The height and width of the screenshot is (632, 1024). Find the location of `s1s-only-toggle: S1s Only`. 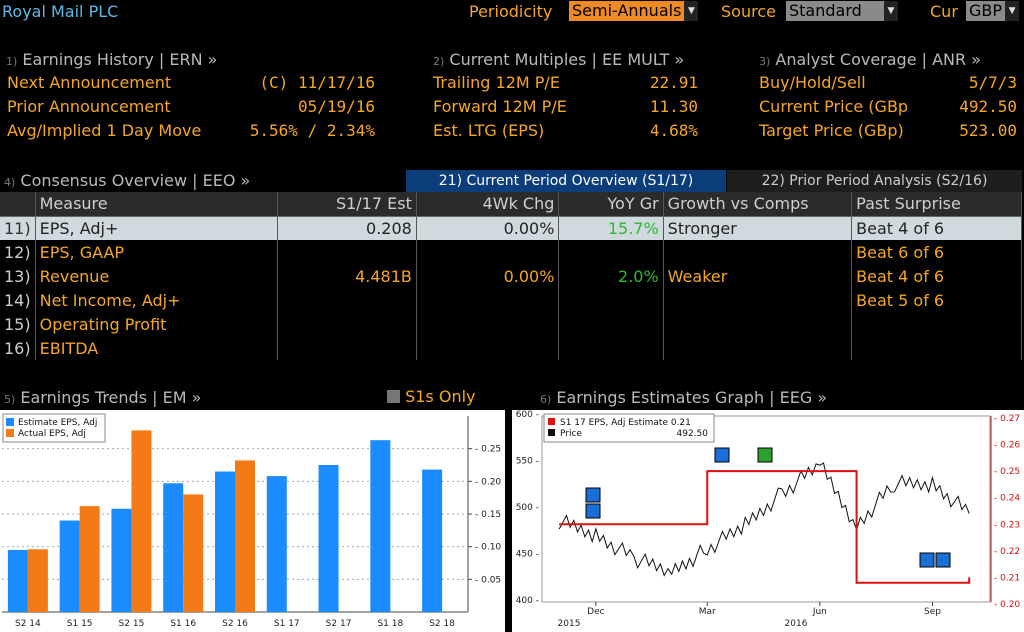

s1s-only-toggle: S1s Only is located at coordinates (431, 396).